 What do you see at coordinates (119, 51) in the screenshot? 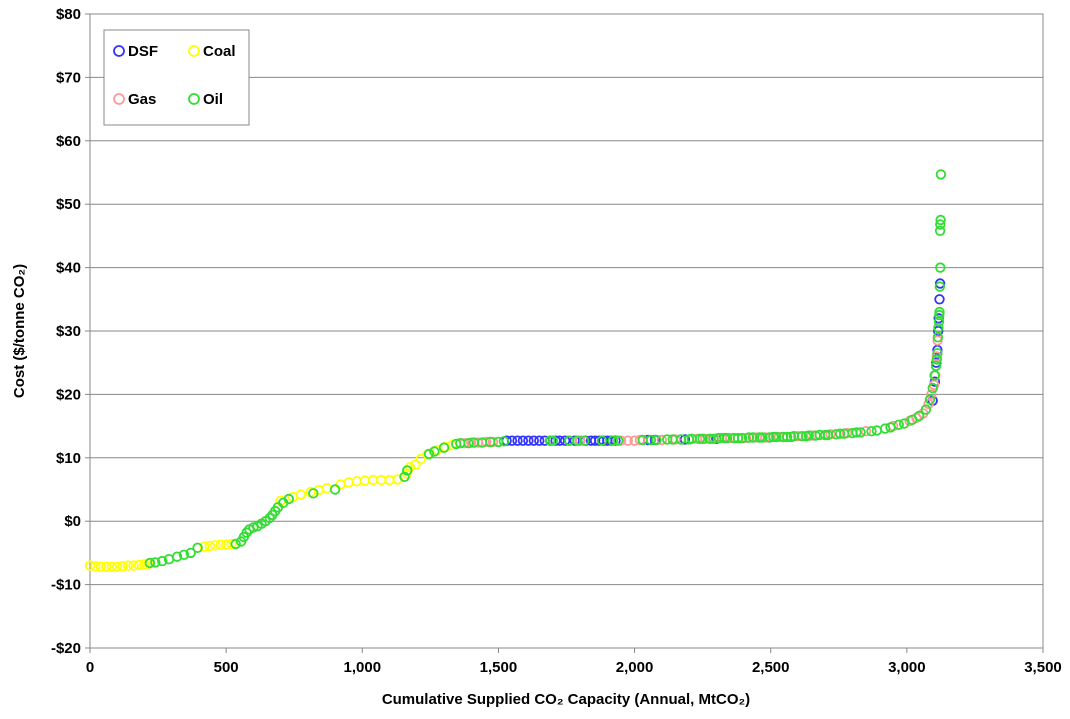
I see `legend-marker-dsf` at bounding box center [119, 51].